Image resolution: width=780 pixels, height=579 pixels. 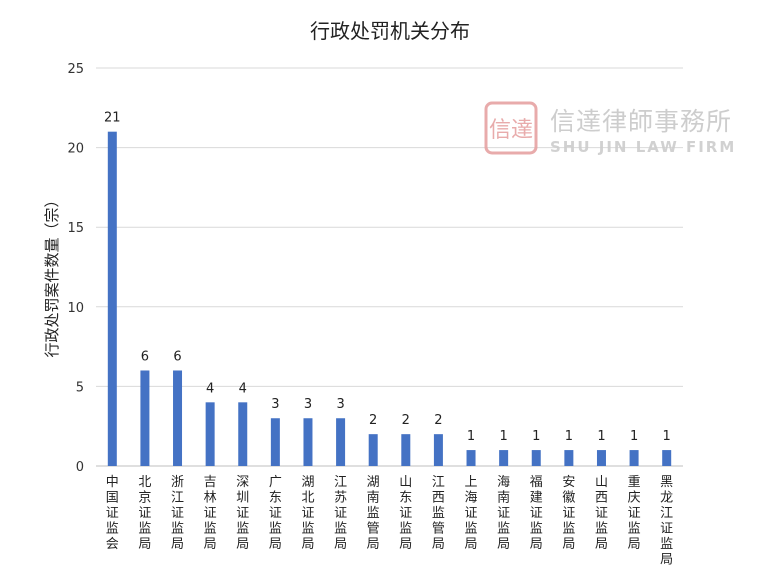 What do you see at coordinates (275, 513) in the screenshot?
I see `category-label: 广东证监局` at bounding box center [275, 513].